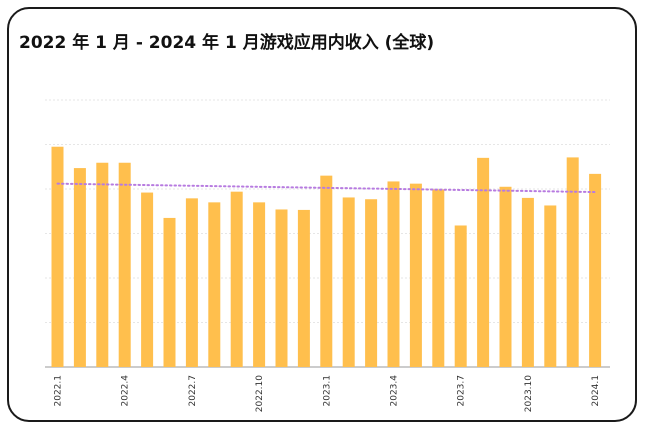 This screenshot has height=438, width=650. Describe the element at coordinates (303, 288) in the screenshot. I see `bar-2022.12` at that location.